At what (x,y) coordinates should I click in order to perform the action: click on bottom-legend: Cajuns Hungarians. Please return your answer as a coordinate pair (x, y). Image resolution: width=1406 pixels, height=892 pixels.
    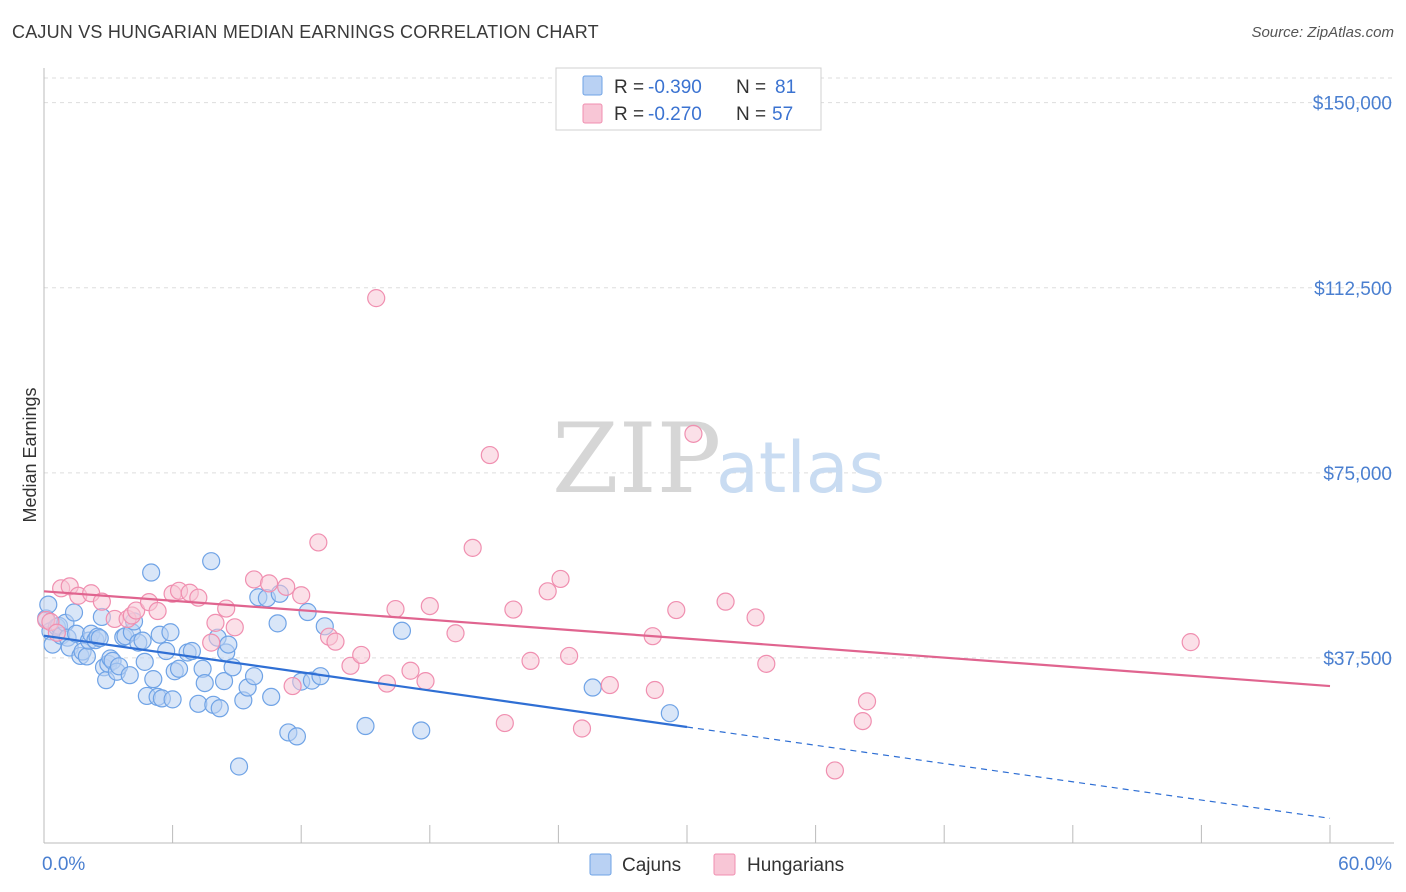
    Looking at the image, I should click on (716, 864).